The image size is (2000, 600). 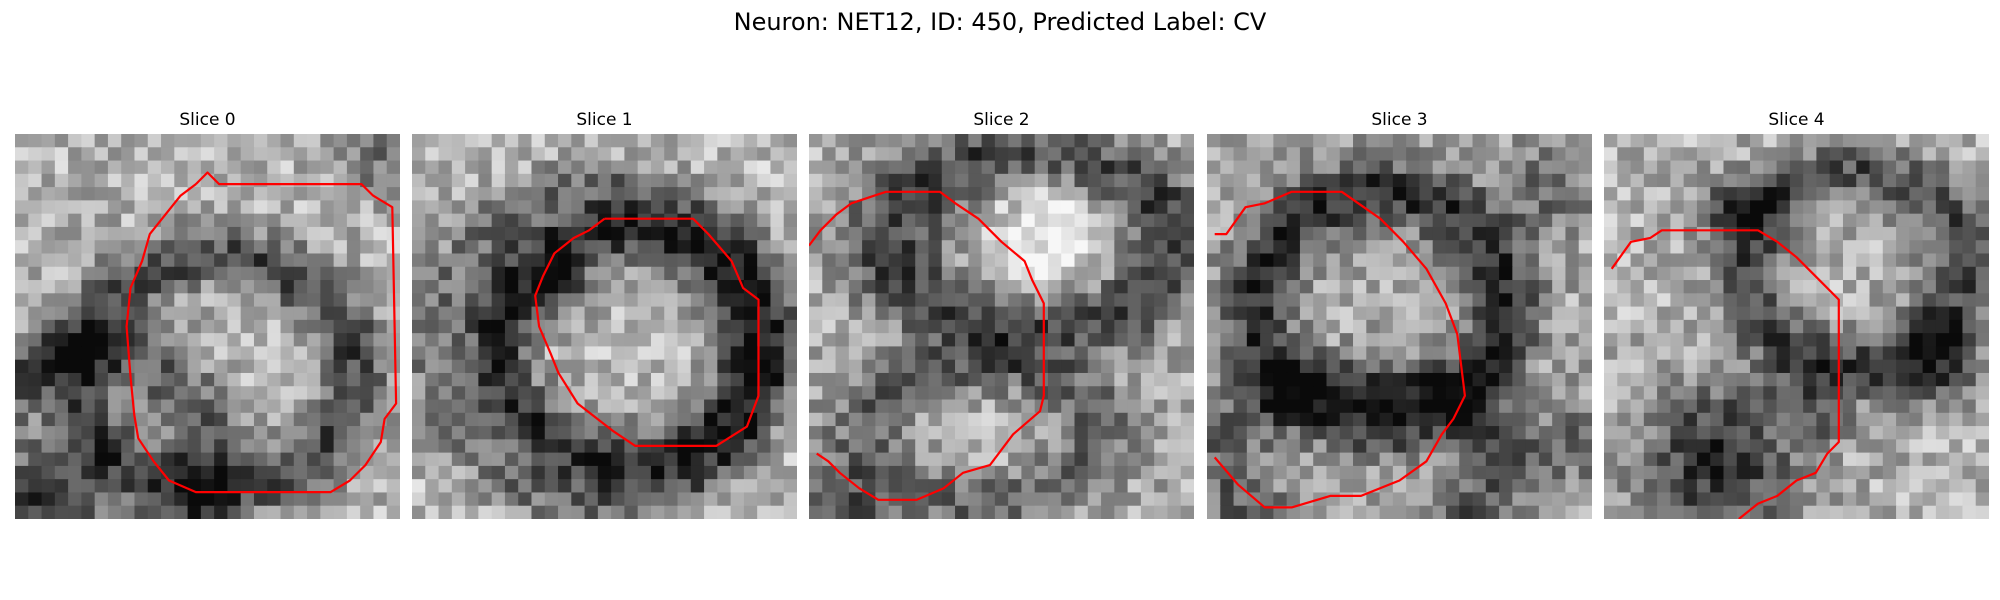 I want to click on panel-title: Slice 3, so click(x=1399, y=120).